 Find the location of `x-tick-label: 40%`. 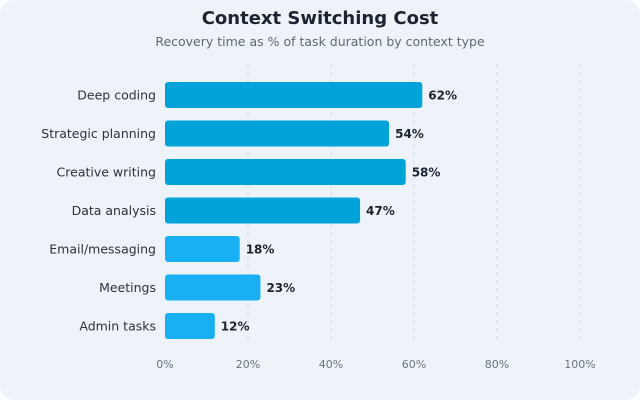

x-tick-label: 40% is located at coordinates (331, 364).